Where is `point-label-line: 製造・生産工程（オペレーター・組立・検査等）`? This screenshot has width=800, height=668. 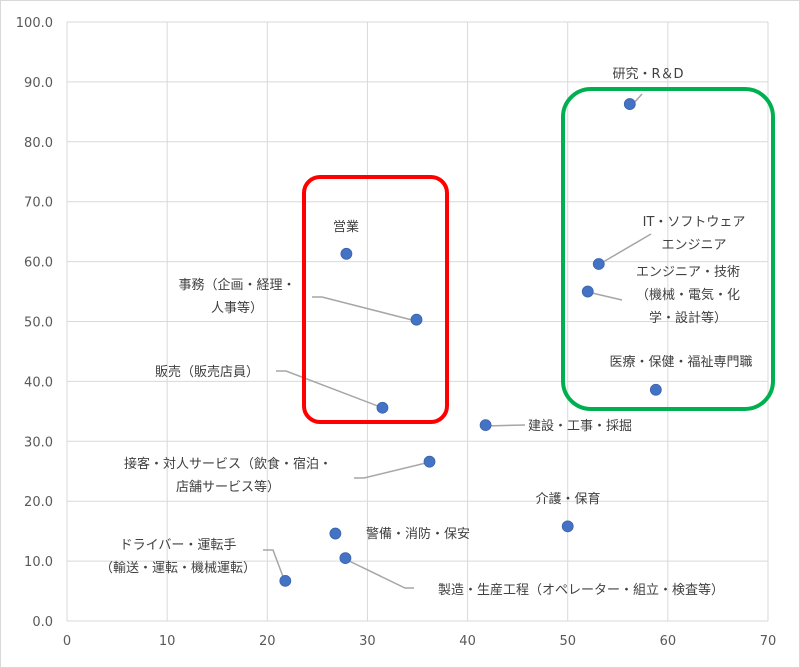 point-label-line: 製造・生産工程（オペレーター・組立・検査等） is located at coordinates (581, 590).